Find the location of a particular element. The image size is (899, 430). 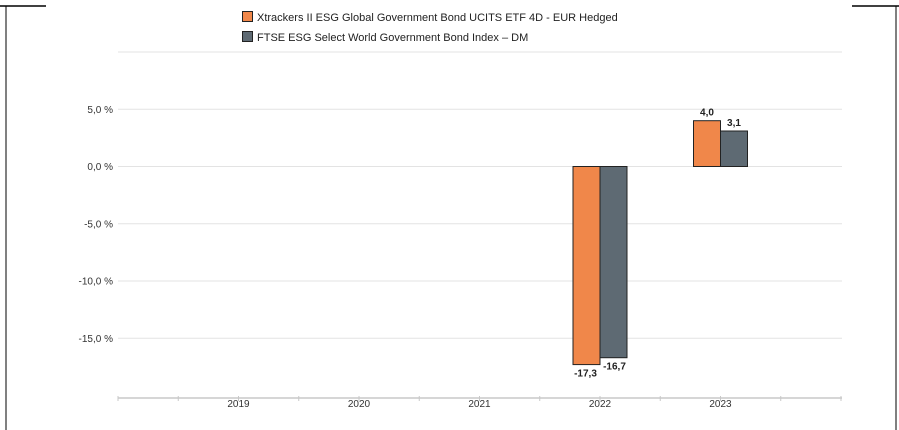

x-axis: 2019 2020 2021 2022 2023 is located at coordinates (479, 403).